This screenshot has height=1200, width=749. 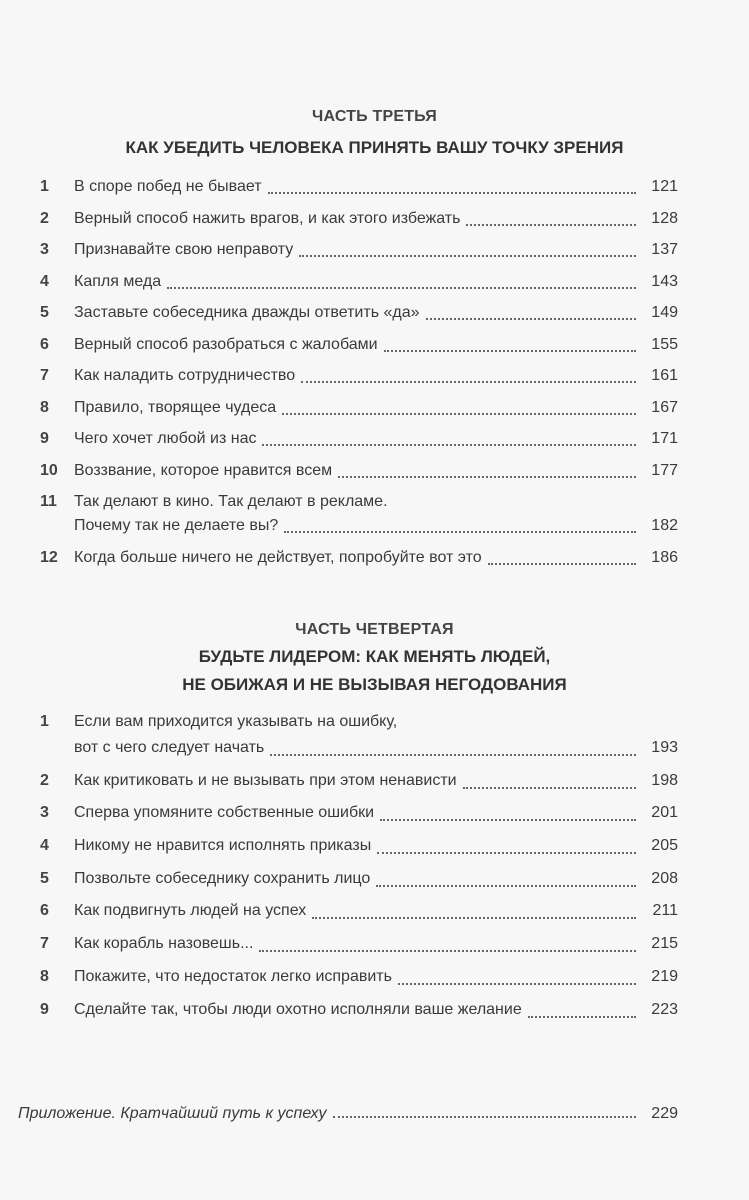 What do you see at coordinates (664, 281) in the screenshot?
I see `page-number: 143` at bounding box center [664, 281].